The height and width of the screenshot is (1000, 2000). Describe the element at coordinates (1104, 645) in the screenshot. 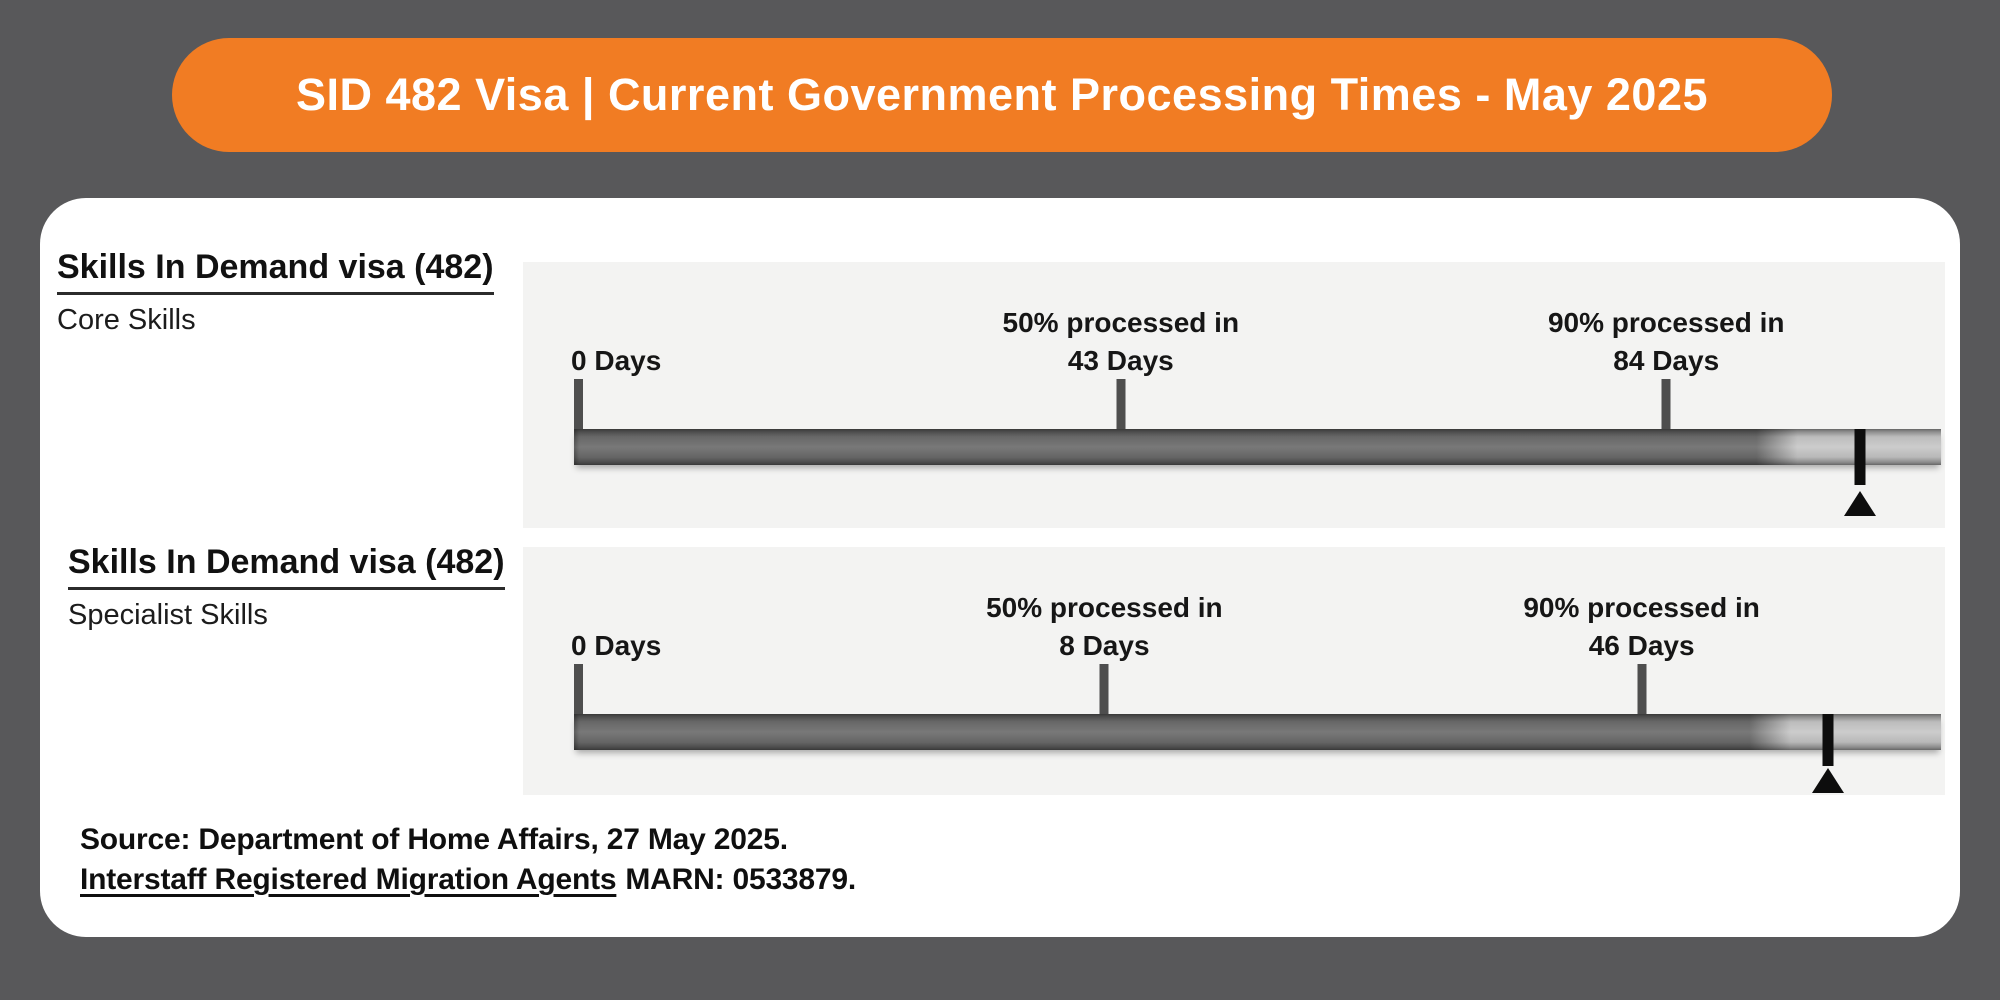

I see `p50-days-value: 8 Days` at that location.